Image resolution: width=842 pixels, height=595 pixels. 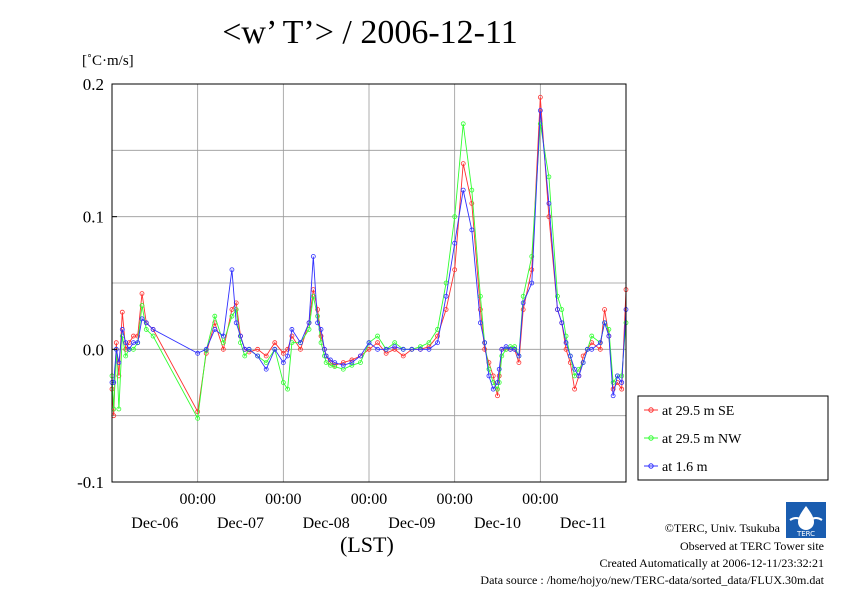 What do you see at coordinates (370, 32) in the screenshot?
I see `chart-title: <w’ T’> / 2006-12-11` at bounding box center [370, 32].